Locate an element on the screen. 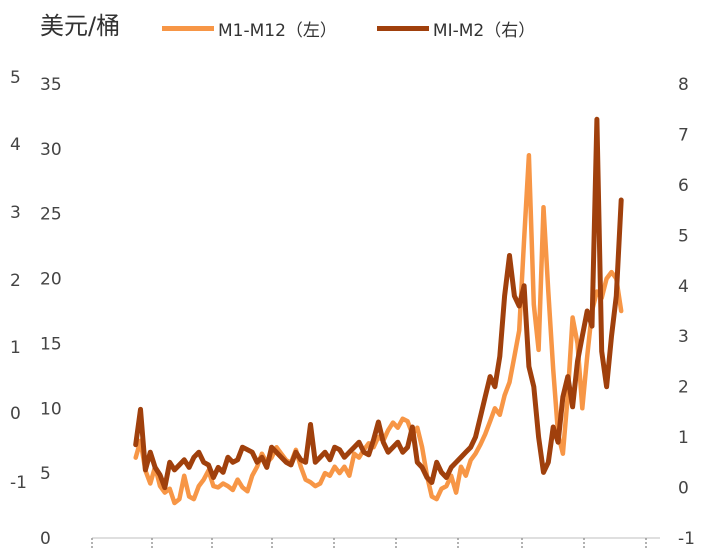 This screenshot has width=713, height=553. outer-left-tick-label: 0 is located at coordinates (15, 414).